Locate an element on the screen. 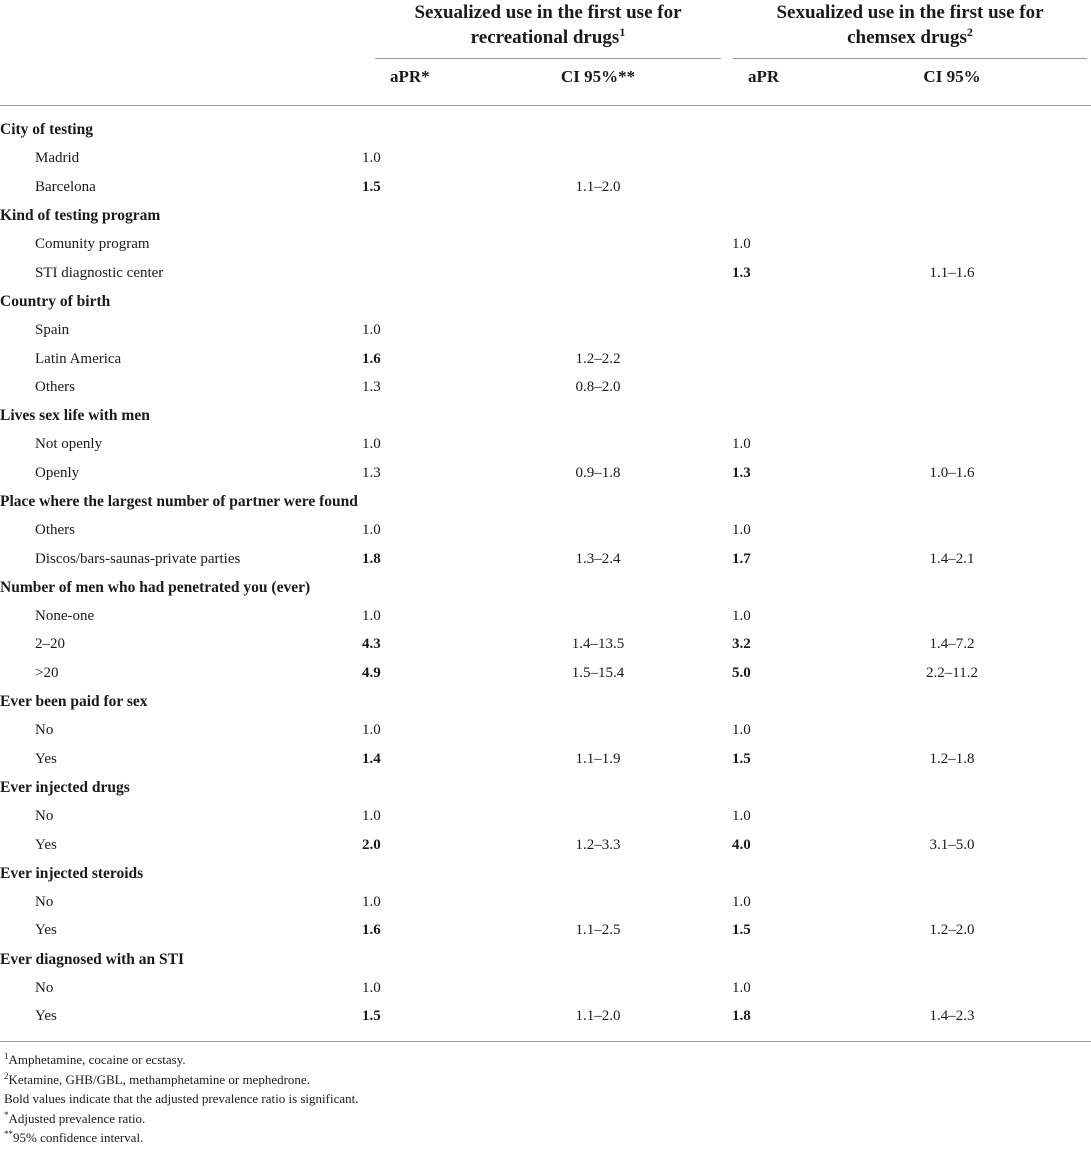  group-rule-recreational is located at coordinates (548, 58).